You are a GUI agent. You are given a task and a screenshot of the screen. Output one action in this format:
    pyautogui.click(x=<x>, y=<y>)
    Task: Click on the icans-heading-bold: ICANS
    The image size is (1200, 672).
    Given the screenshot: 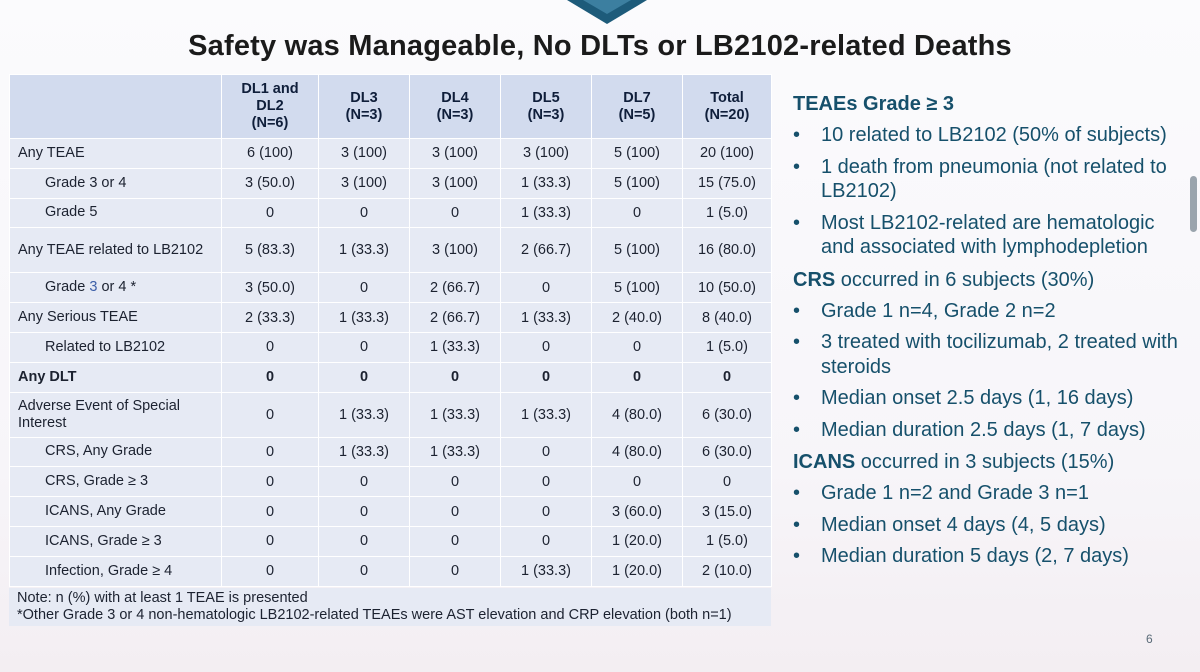 What is the action you would take?
    pyautogui.click(x=824, y=462)
    